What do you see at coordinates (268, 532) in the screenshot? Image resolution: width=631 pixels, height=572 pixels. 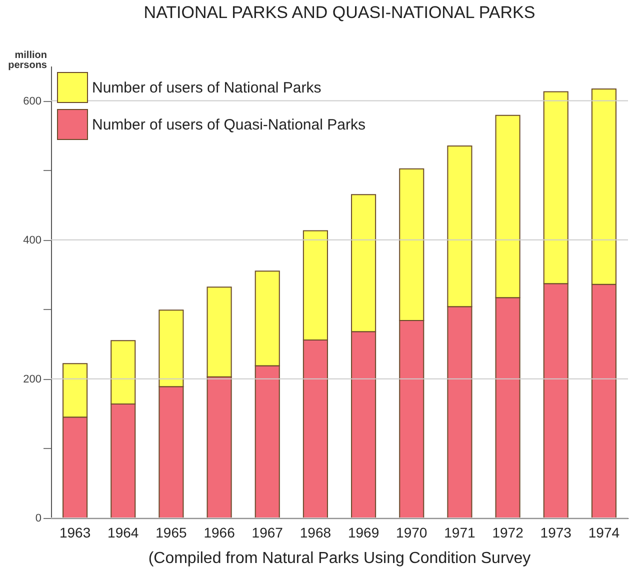 I see `x-tick-label: 1967` at bounding box center [268, 532].